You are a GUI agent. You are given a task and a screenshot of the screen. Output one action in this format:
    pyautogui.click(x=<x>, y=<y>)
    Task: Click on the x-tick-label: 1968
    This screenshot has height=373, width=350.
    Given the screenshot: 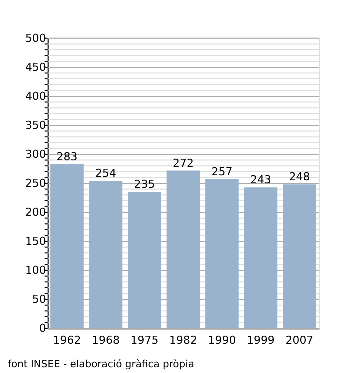 What is the action you would take?
    pyautogui.click(x=106, y=341)
    